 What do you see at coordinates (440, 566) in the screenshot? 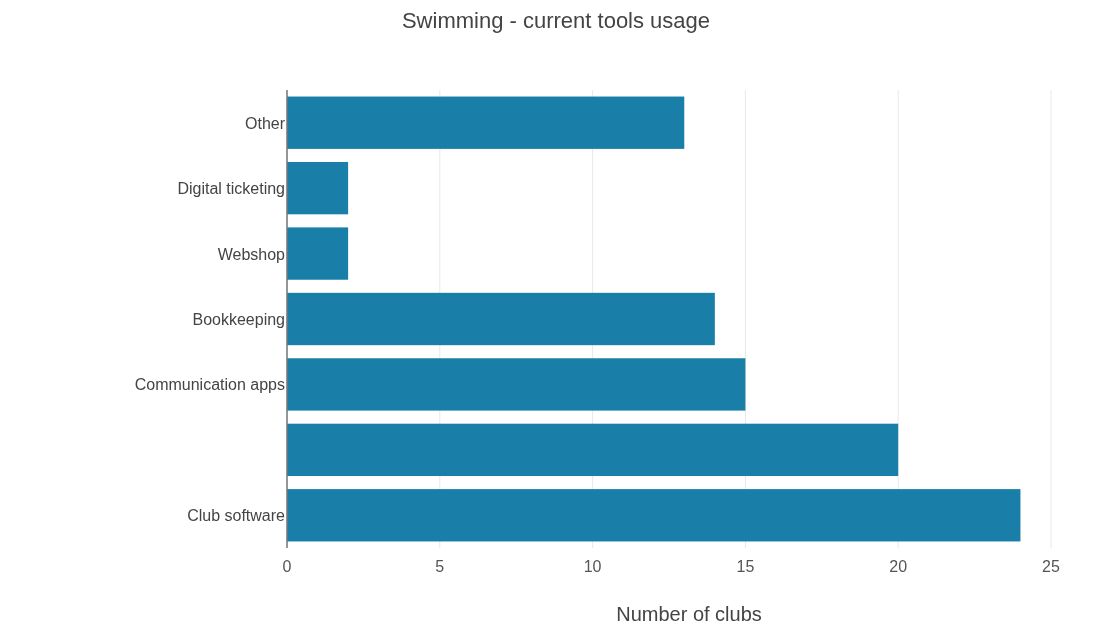
I see `x-tick-label: 5` at bounding box center [440, 566].